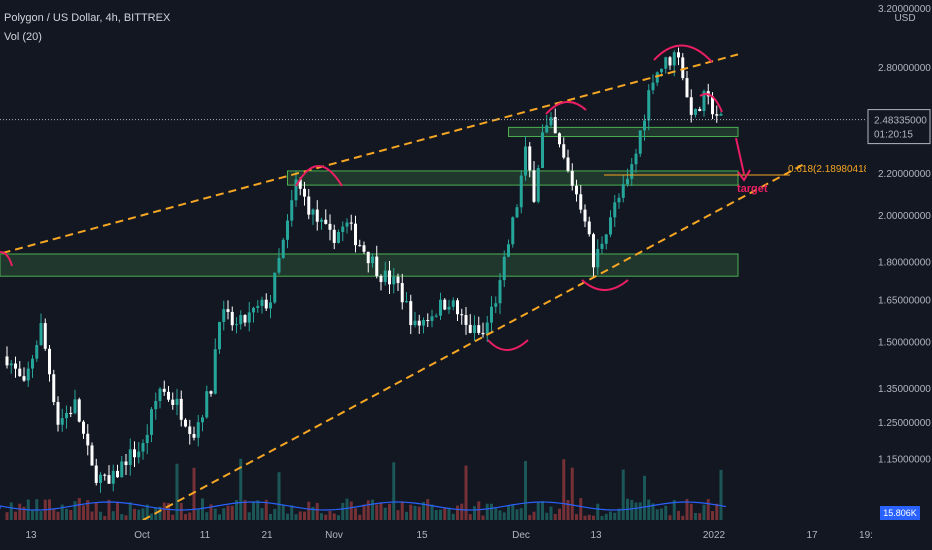 The height and width of the screenshot is (550, 932). Describe the element at coordinates (87, 18) in the screenshot. I see `symbol-title: Polygon / US Dollar, 4h, BITTREX` at that location.